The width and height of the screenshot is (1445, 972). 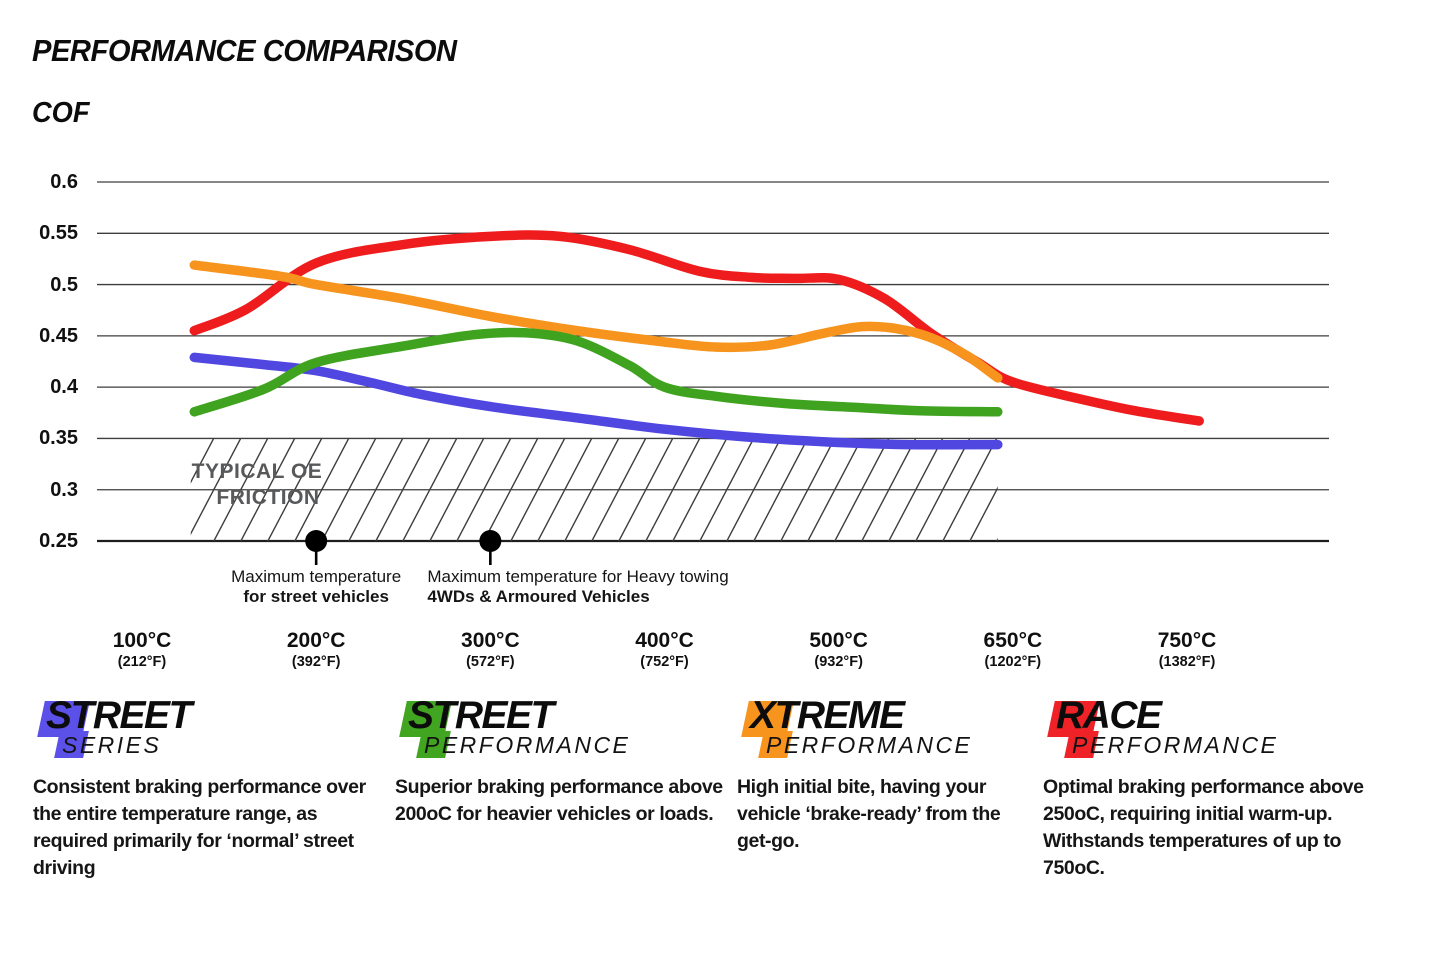 I want to click on y-tick-0.3: 0.3, so click(x=64, y=489).